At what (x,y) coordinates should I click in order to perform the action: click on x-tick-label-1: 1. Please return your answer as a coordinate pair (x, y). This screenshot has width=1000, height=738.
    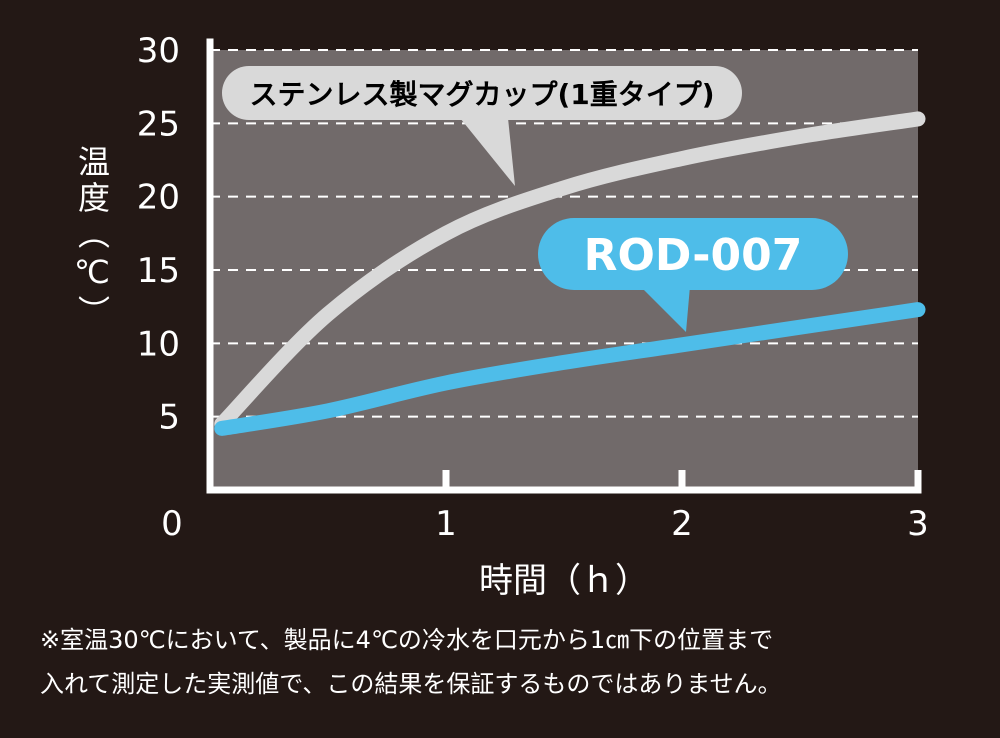
    Looking at the image, I should click on (446, 524).